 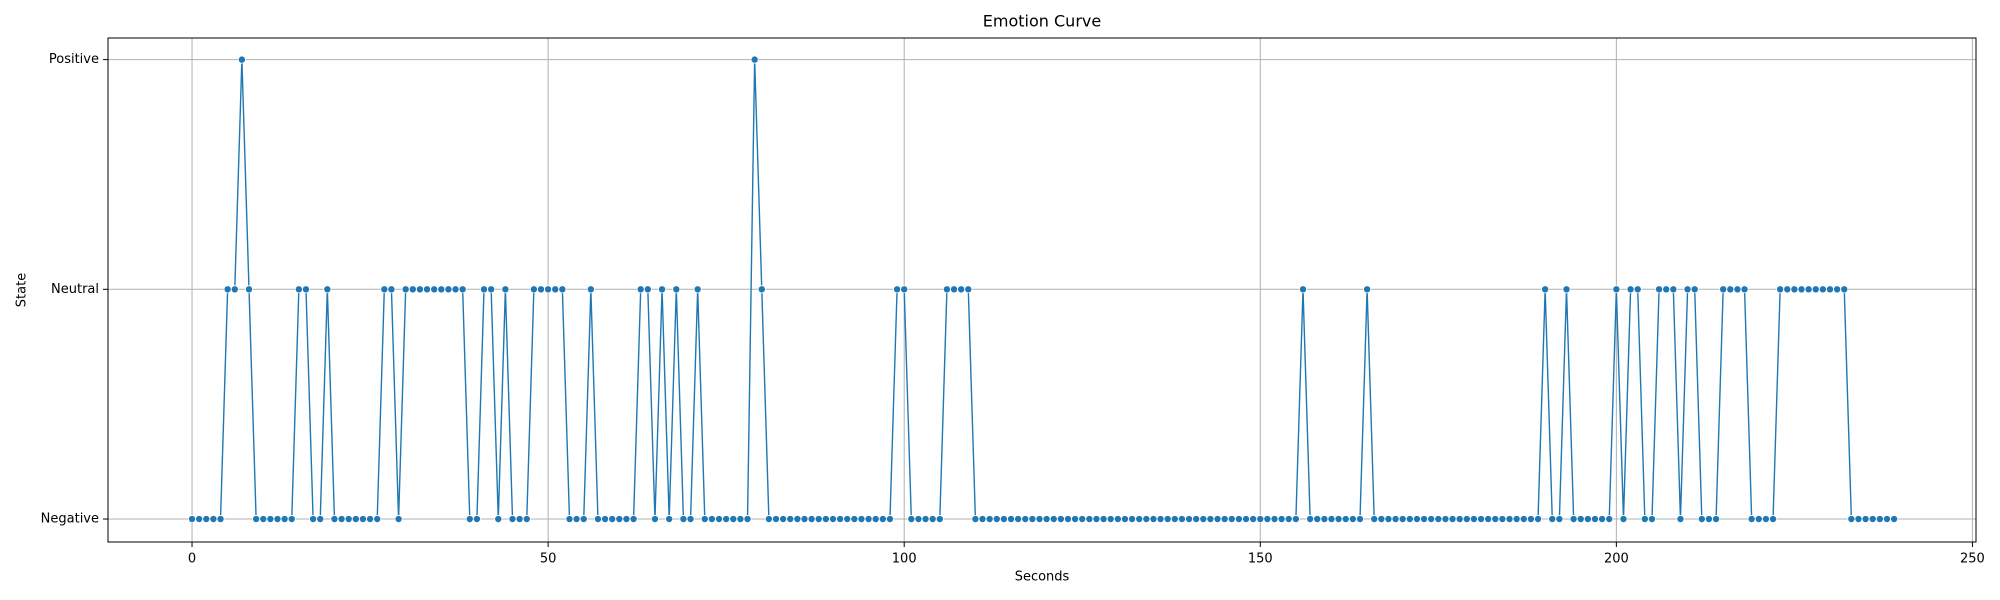 What do you see at coordinates (1616, 559) in the screenshot?
I see `x-tick-label: 200` at bounding box center [1616, 559].